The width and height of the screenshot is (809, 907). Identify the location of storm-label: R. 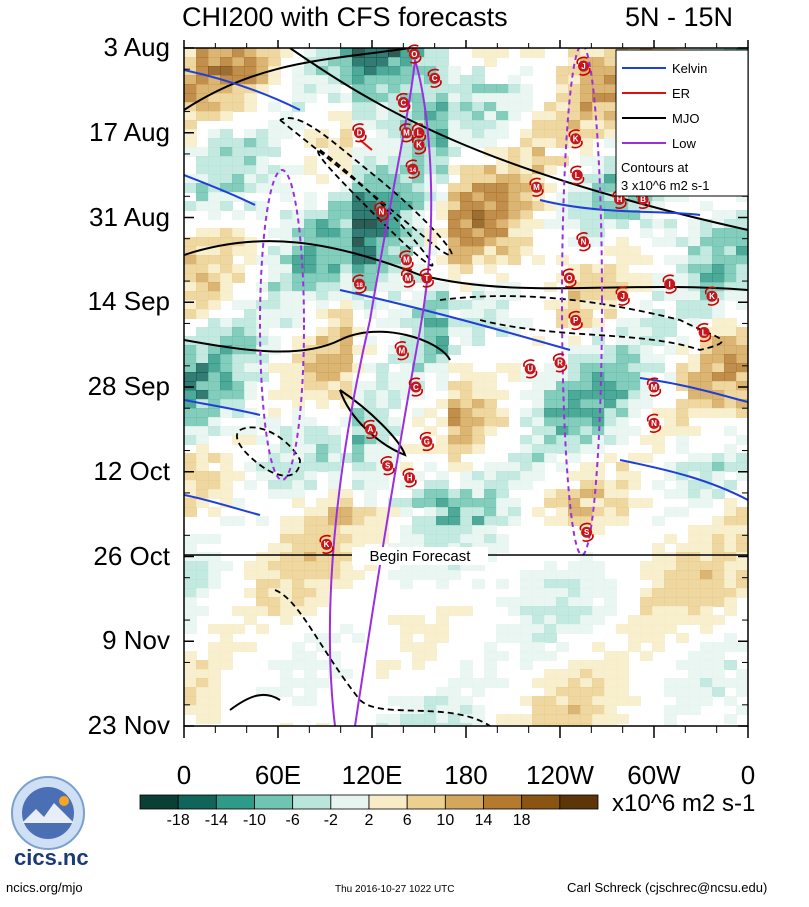
(560, 363).